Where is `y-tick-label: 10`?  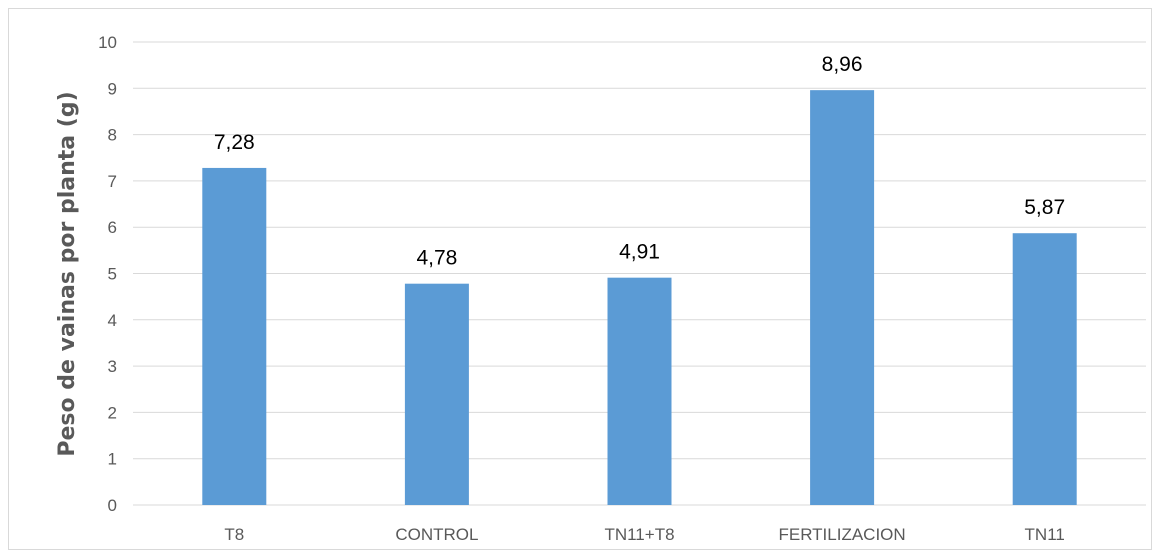
y-tick-label: 10 is located at coordinates (107, 42).